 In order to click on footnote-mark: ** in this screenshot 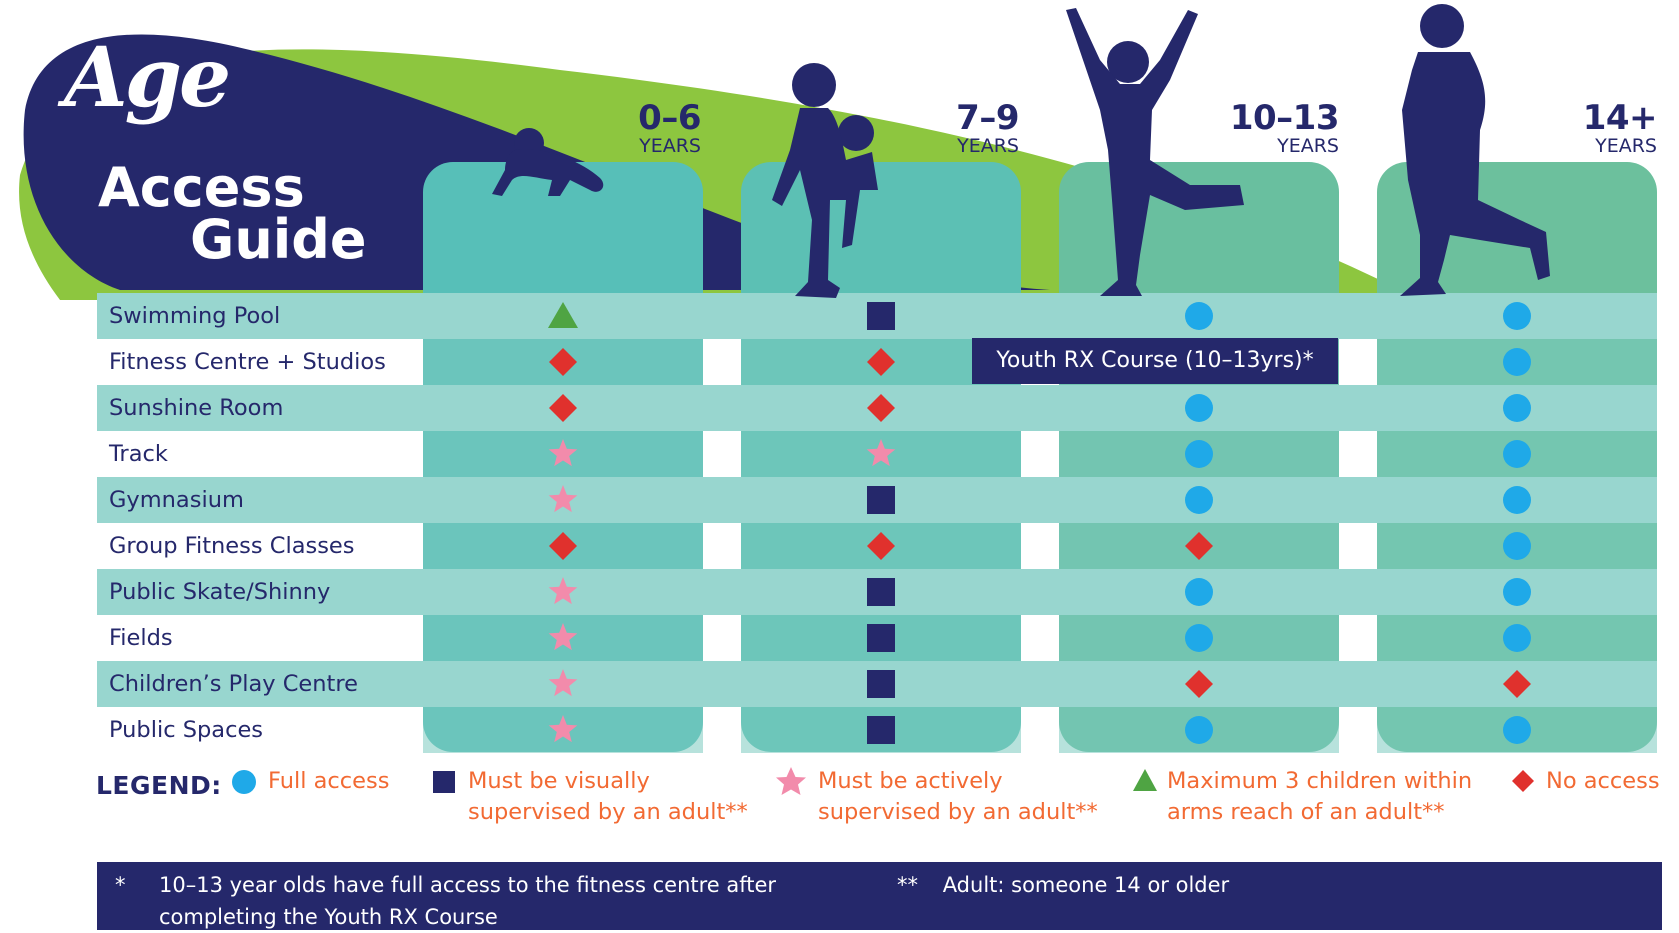, I will do `click(907, 885)`.